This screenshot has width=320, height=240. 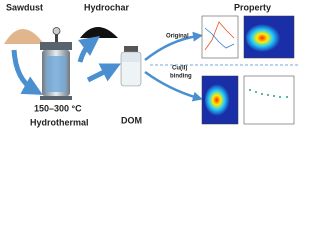 I want to click on sawdust-label: Sawdust, so click(x=24, y=7).